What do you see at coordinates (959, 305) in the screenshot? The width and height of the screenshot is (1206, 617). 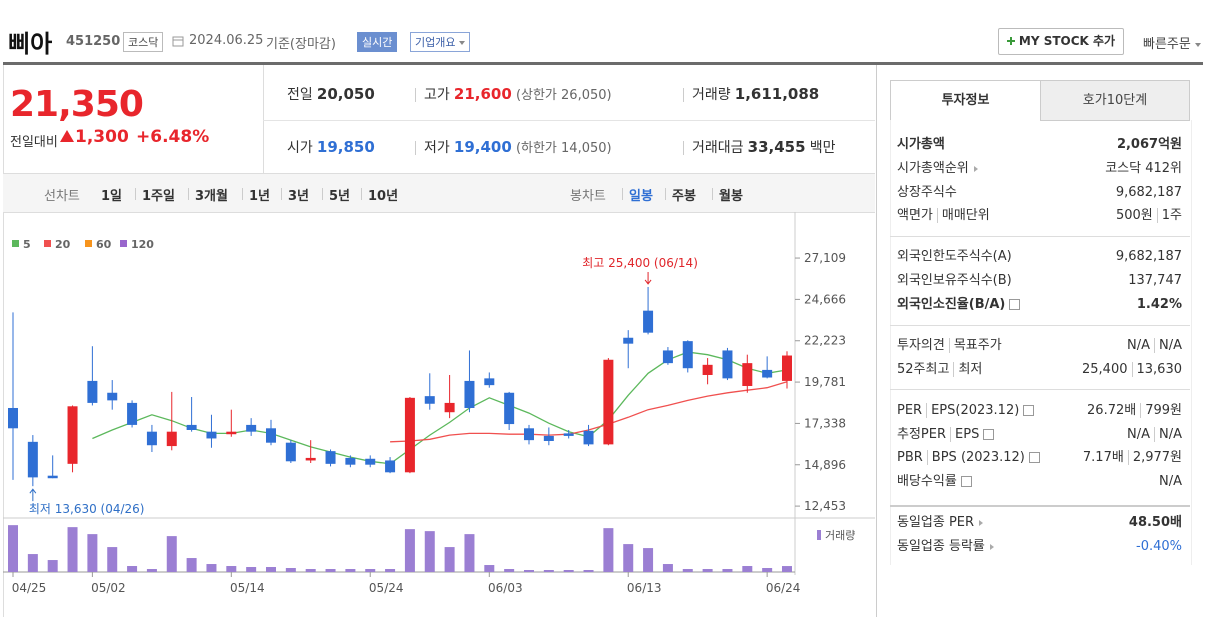 I see `info-label: 외국인소진율(B/A)` at bounding box center [959, 305].